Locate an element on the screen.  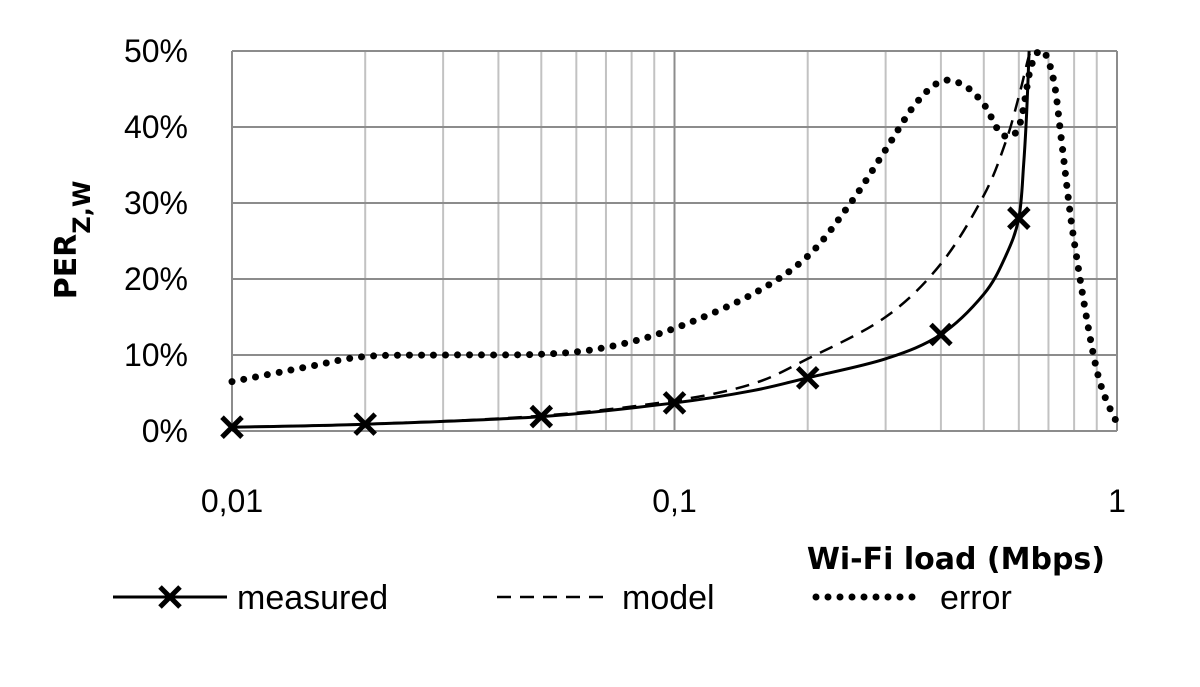
y-axis-title-sub: Z,W is located at coordinates (82, 207).